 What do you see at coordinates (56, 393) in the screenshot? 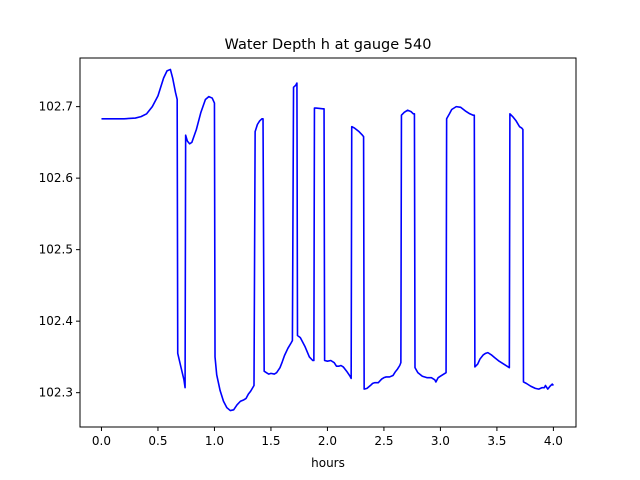
I see `y-tick-label: 102.3` at bounding box center [56, 393].